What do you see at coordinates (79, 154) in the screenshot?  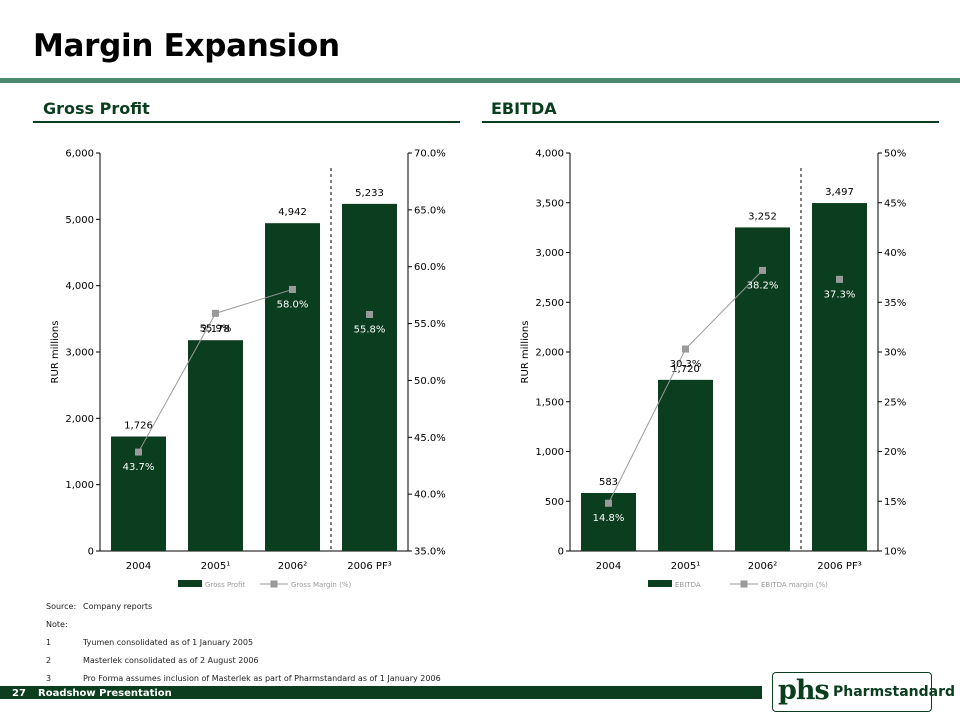 I see `y-tick-label: 6,000` at bounding box center [79, 154].